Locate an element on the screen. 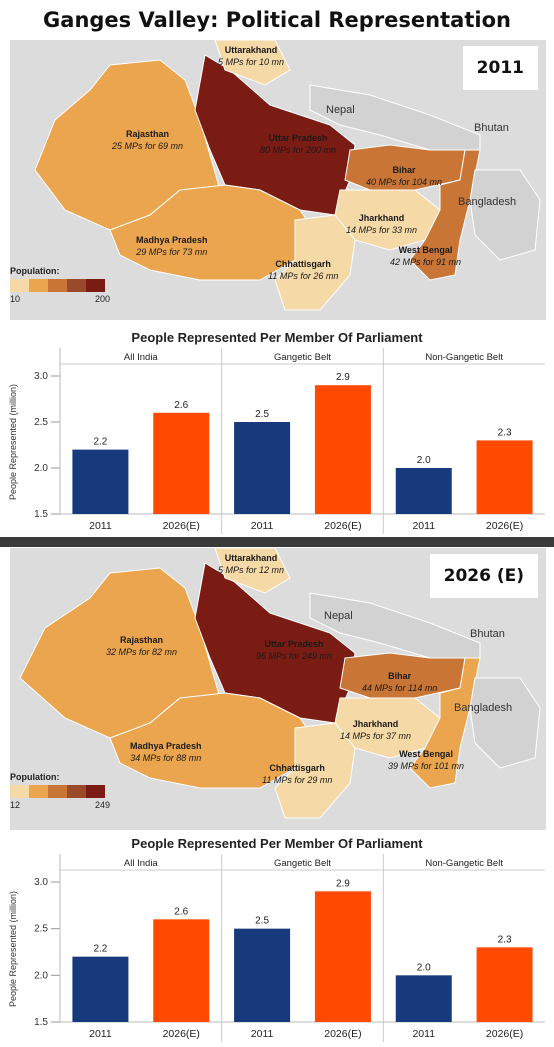 The height and width of the screenshot is (1047, 554). state-label-bihar: Bihar 40 MPs for 104 mn is located at coordinates (404, 176).